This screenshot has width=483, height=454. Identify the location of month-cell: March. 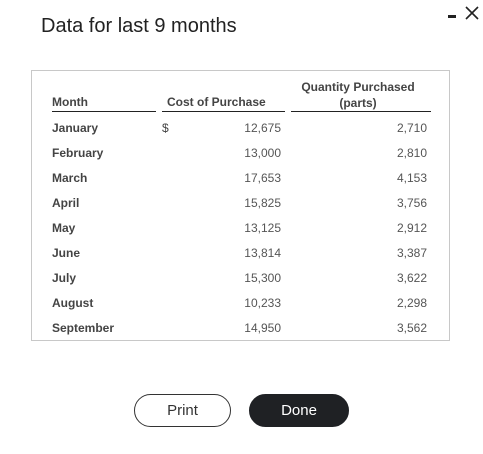
(70, 178).